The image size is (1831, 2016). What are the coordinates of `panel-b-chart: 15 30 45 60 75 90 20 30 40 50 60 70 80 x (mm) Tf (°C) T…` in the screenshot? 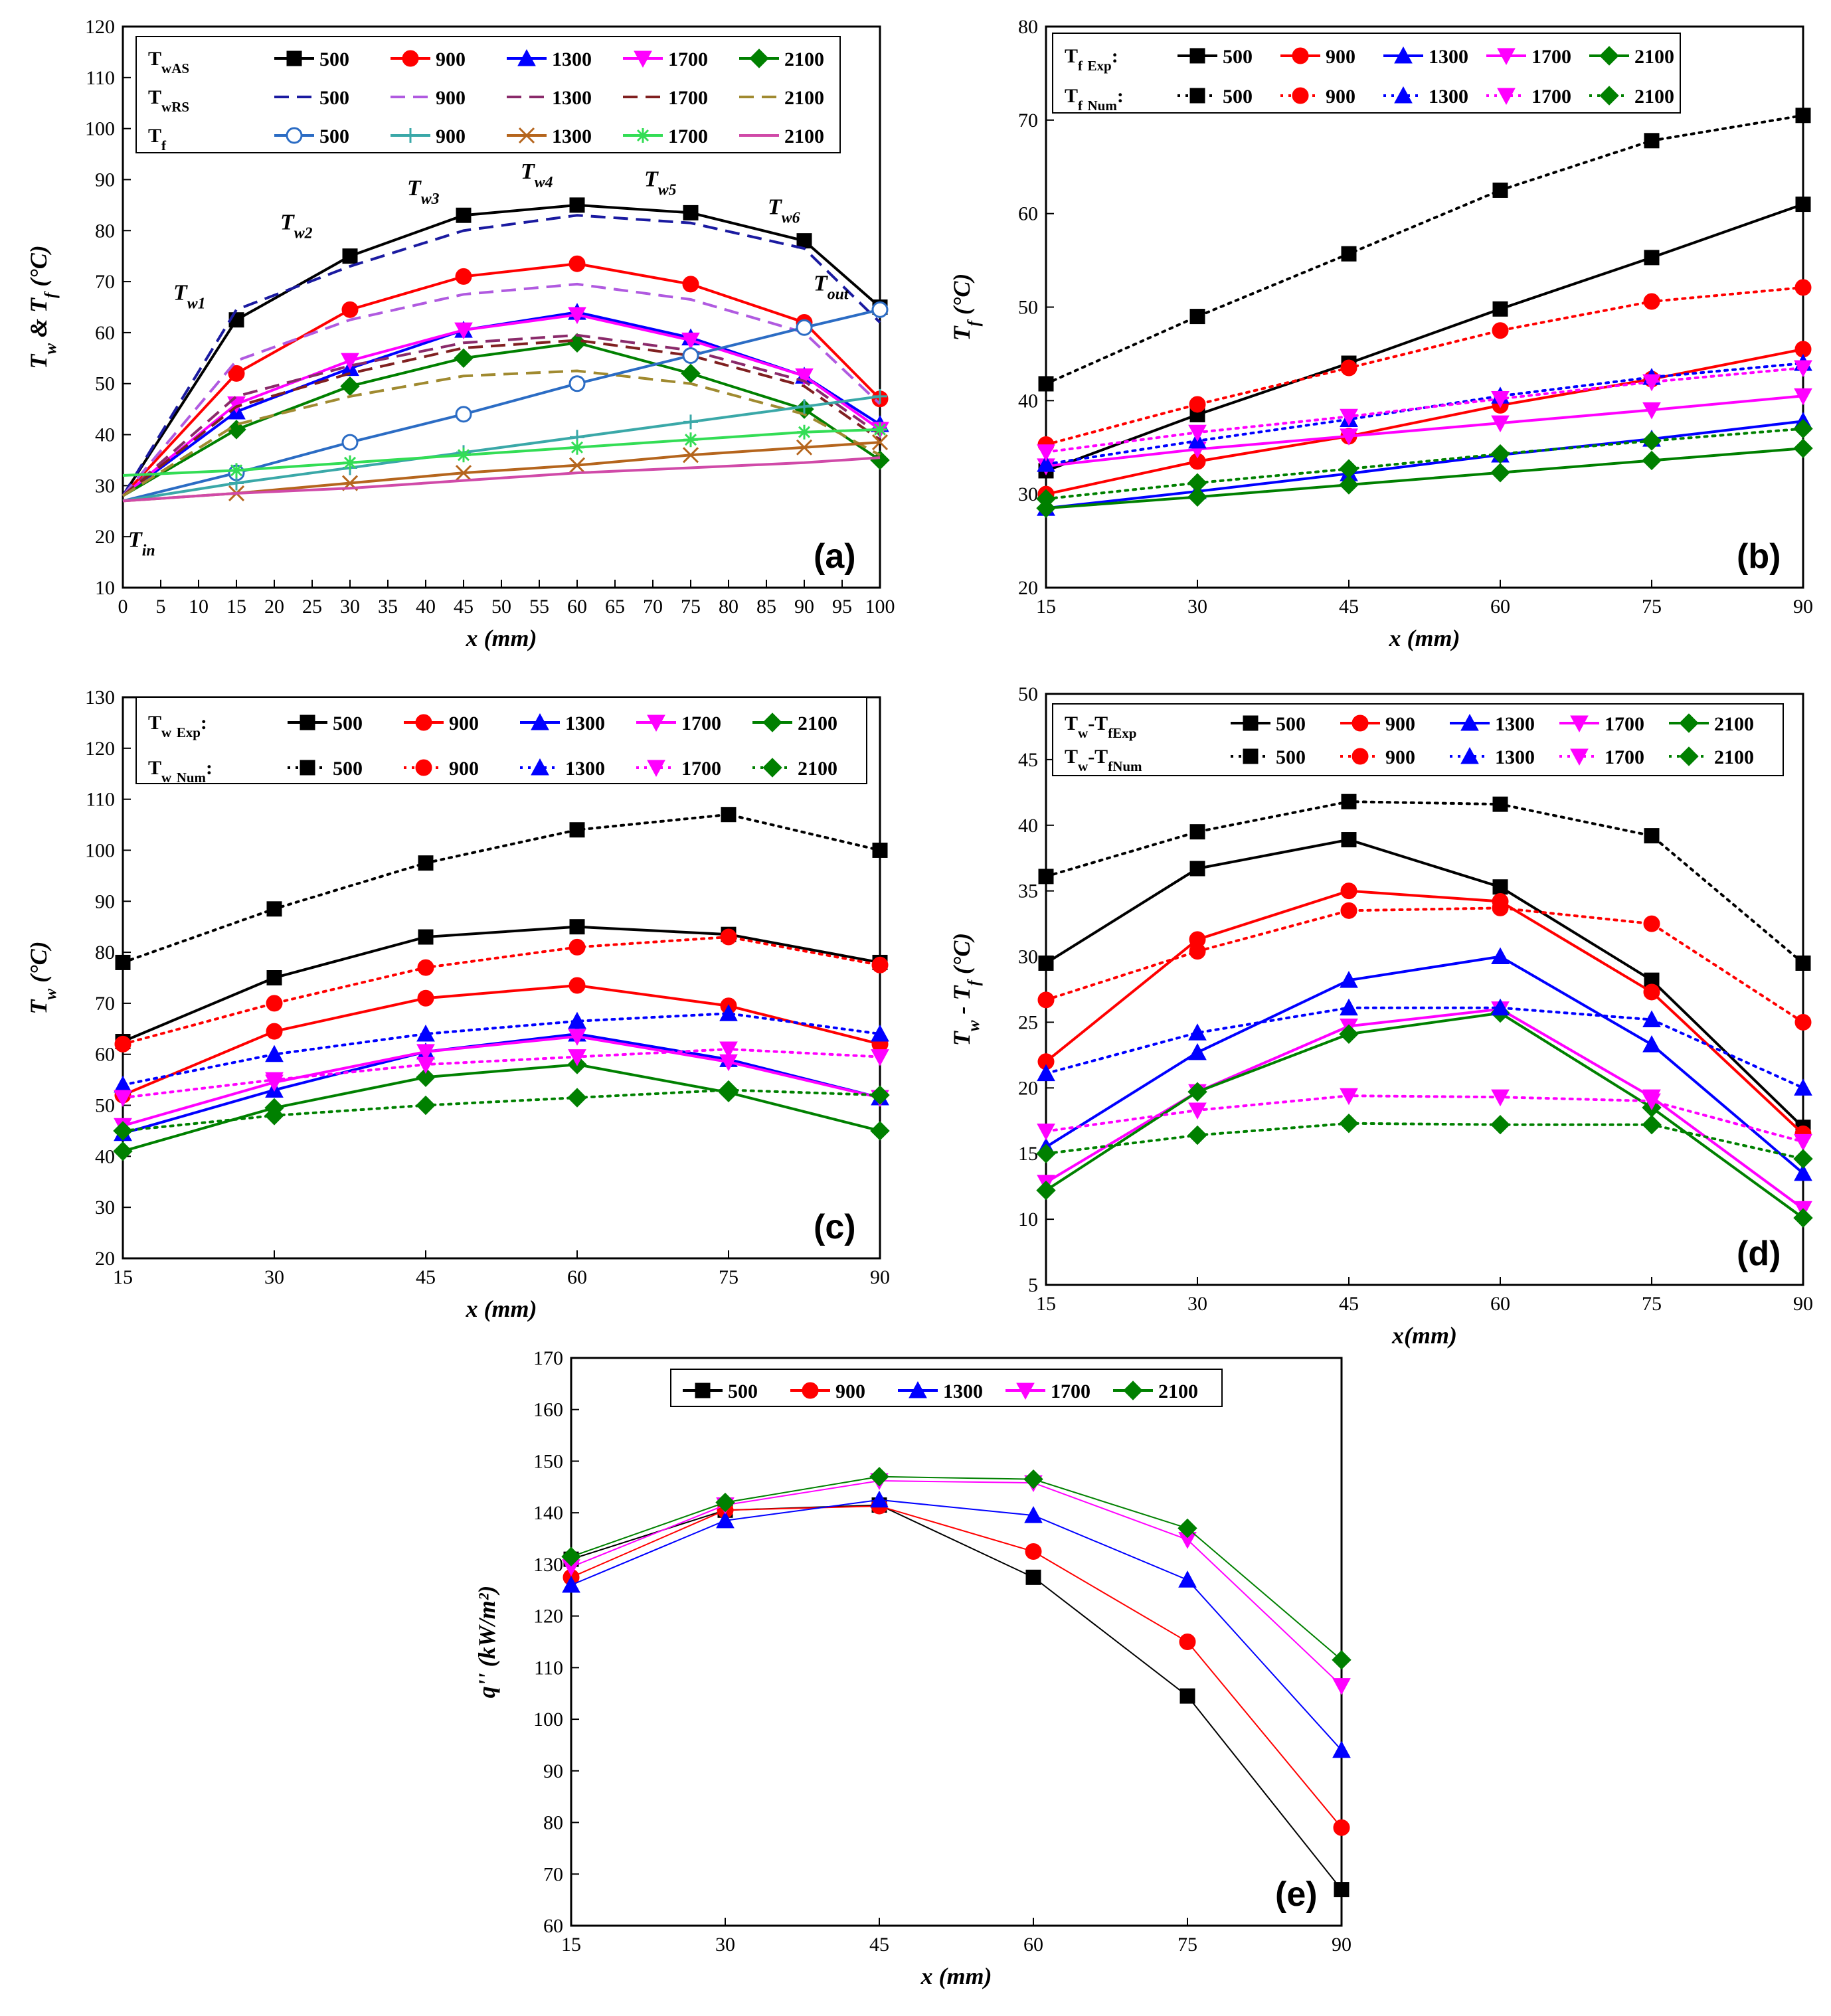 It's located at (1380, 333).